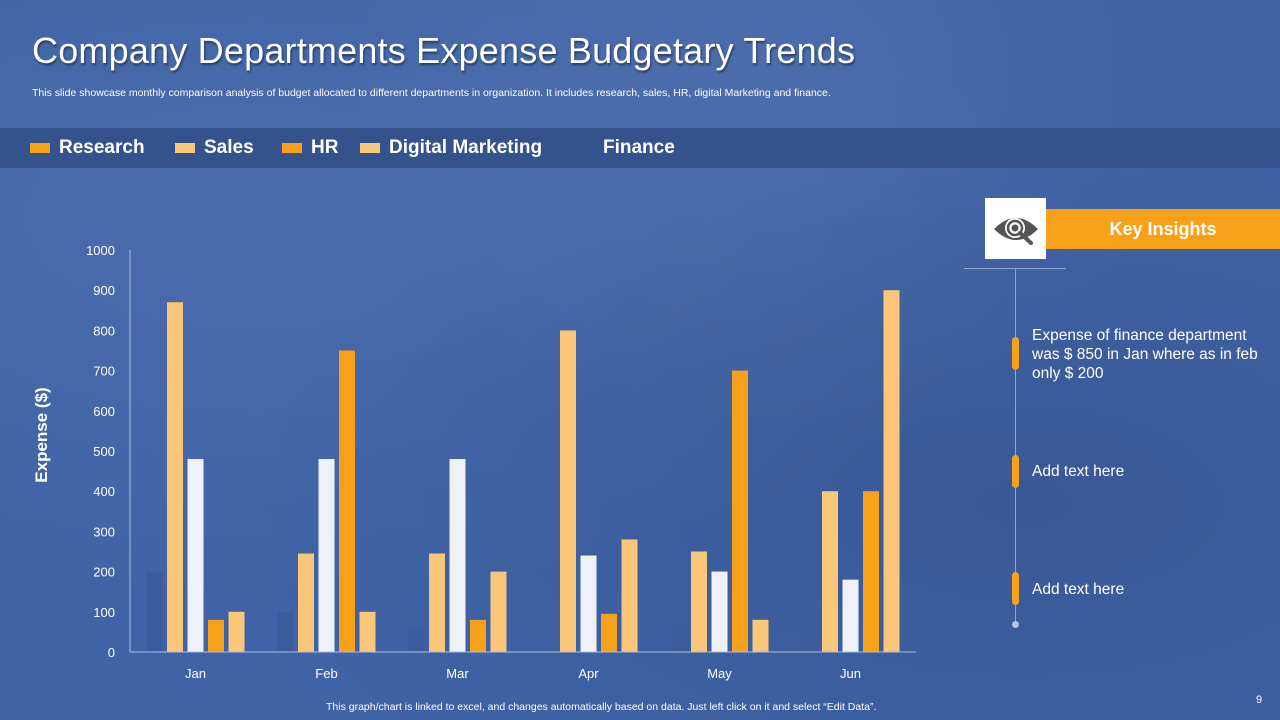 Image resolution: width=1280 pixels, height=720 pixels. Describe the element at coordinates (104, 411) in the screenshot. I see `y-tick-label: 600` at that location.